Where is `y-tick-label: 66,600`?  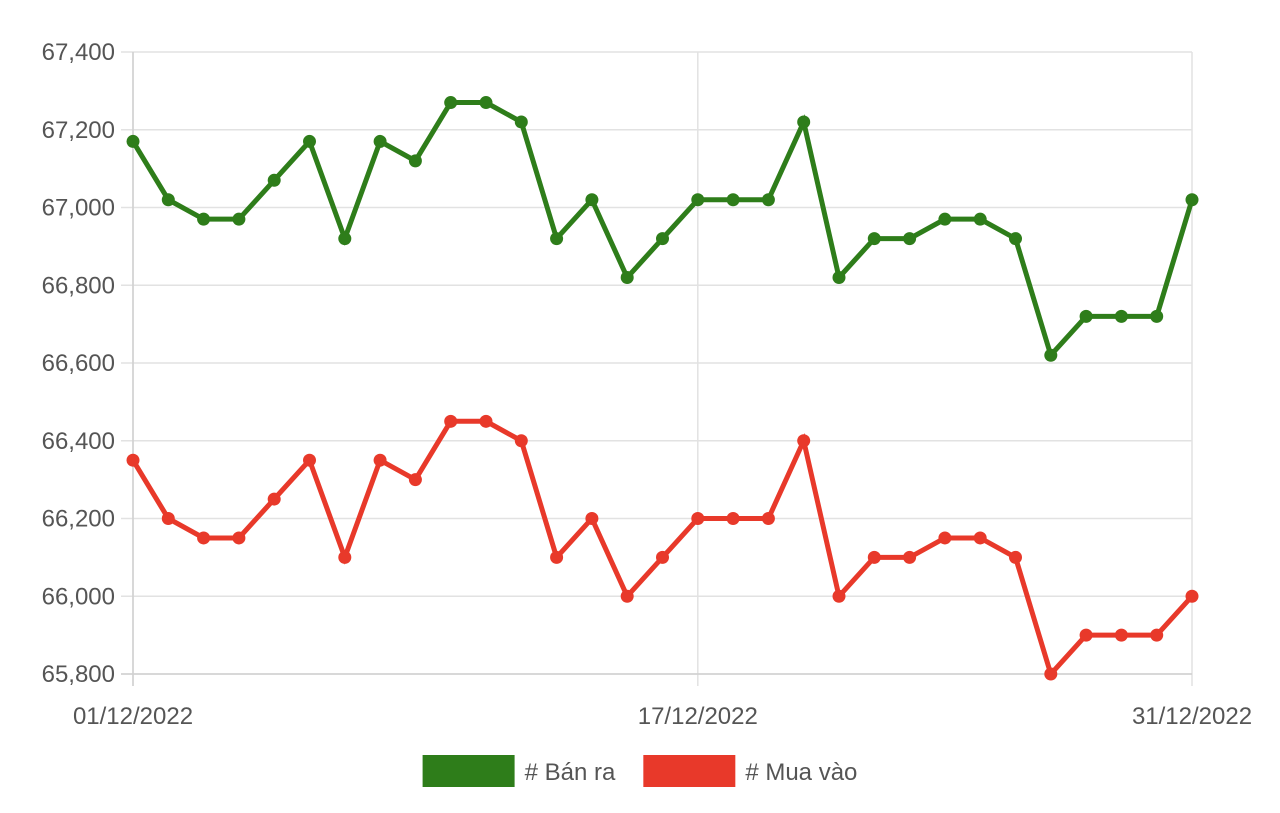 y-tick-label: 66,600 is located at coordinates (78, 363).